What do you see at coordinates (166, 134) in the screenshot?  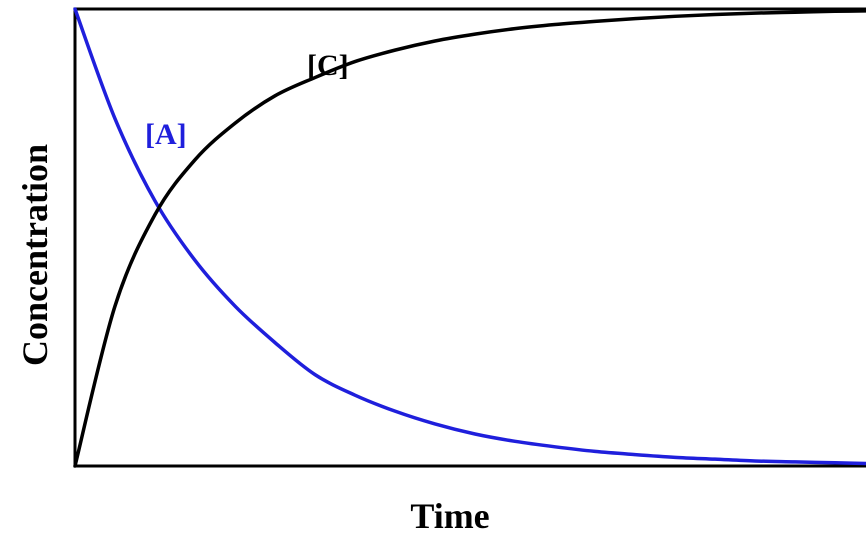 I see `series-label-a: [A]` at bounding box center [166, 134].